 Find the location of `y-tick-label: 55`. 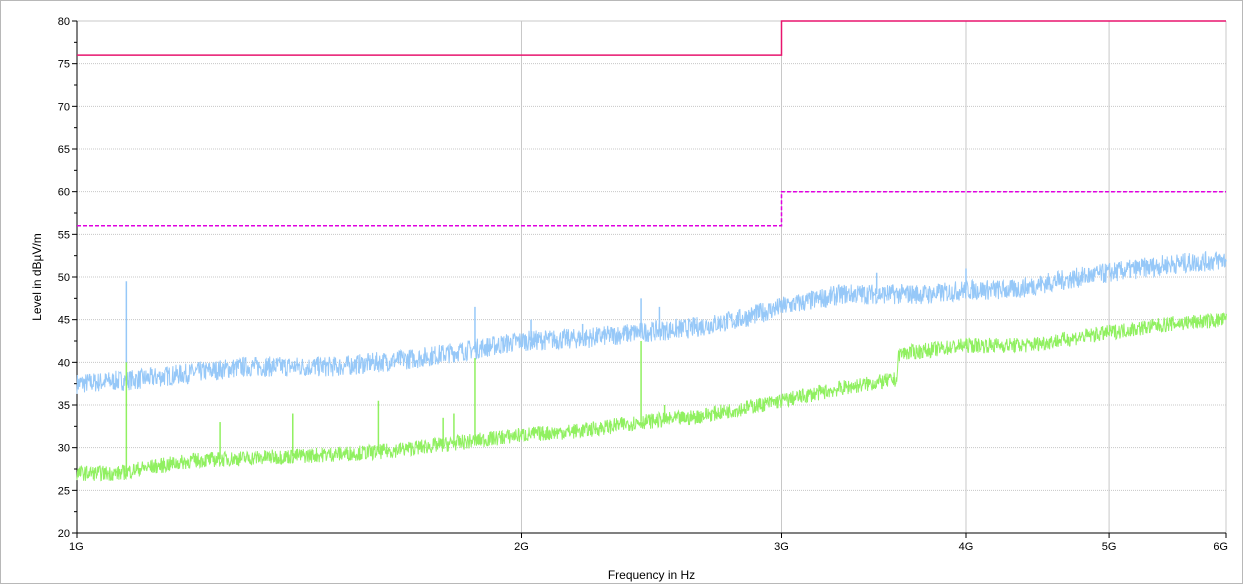

y-tick-label: 55 is located at coordinates (64, 235).